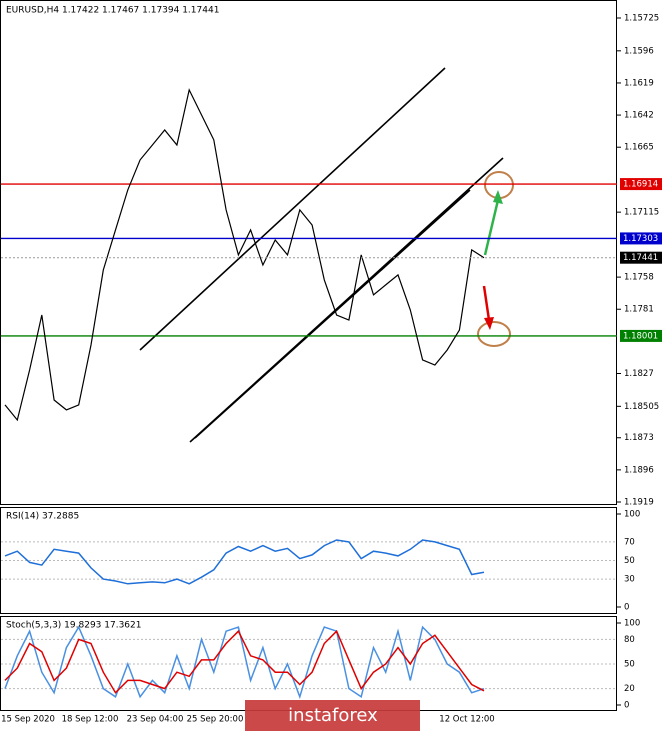  I want to click on y-tick-label: 1.1873, so click(639, 438).